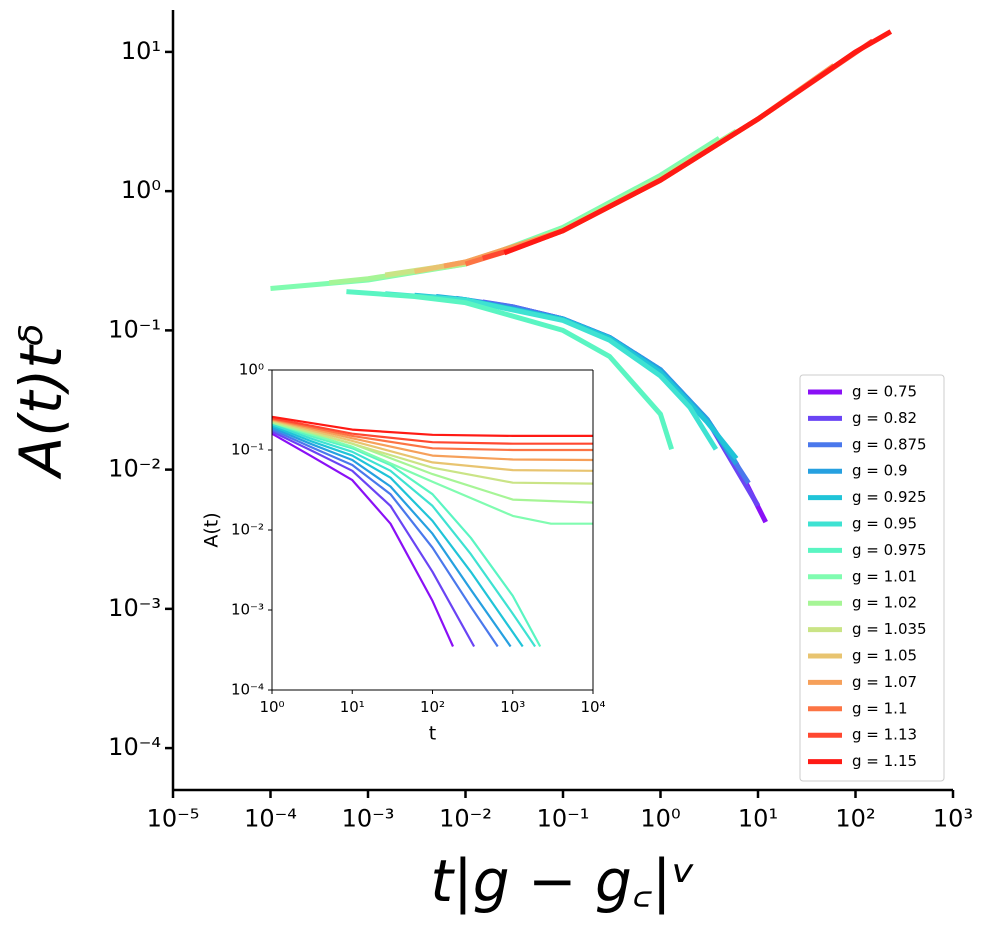  What do you see at coordinates (141, 51) in the screenshot?
I see `y-tick-label: 10¹` at bounding box center [141, 51].